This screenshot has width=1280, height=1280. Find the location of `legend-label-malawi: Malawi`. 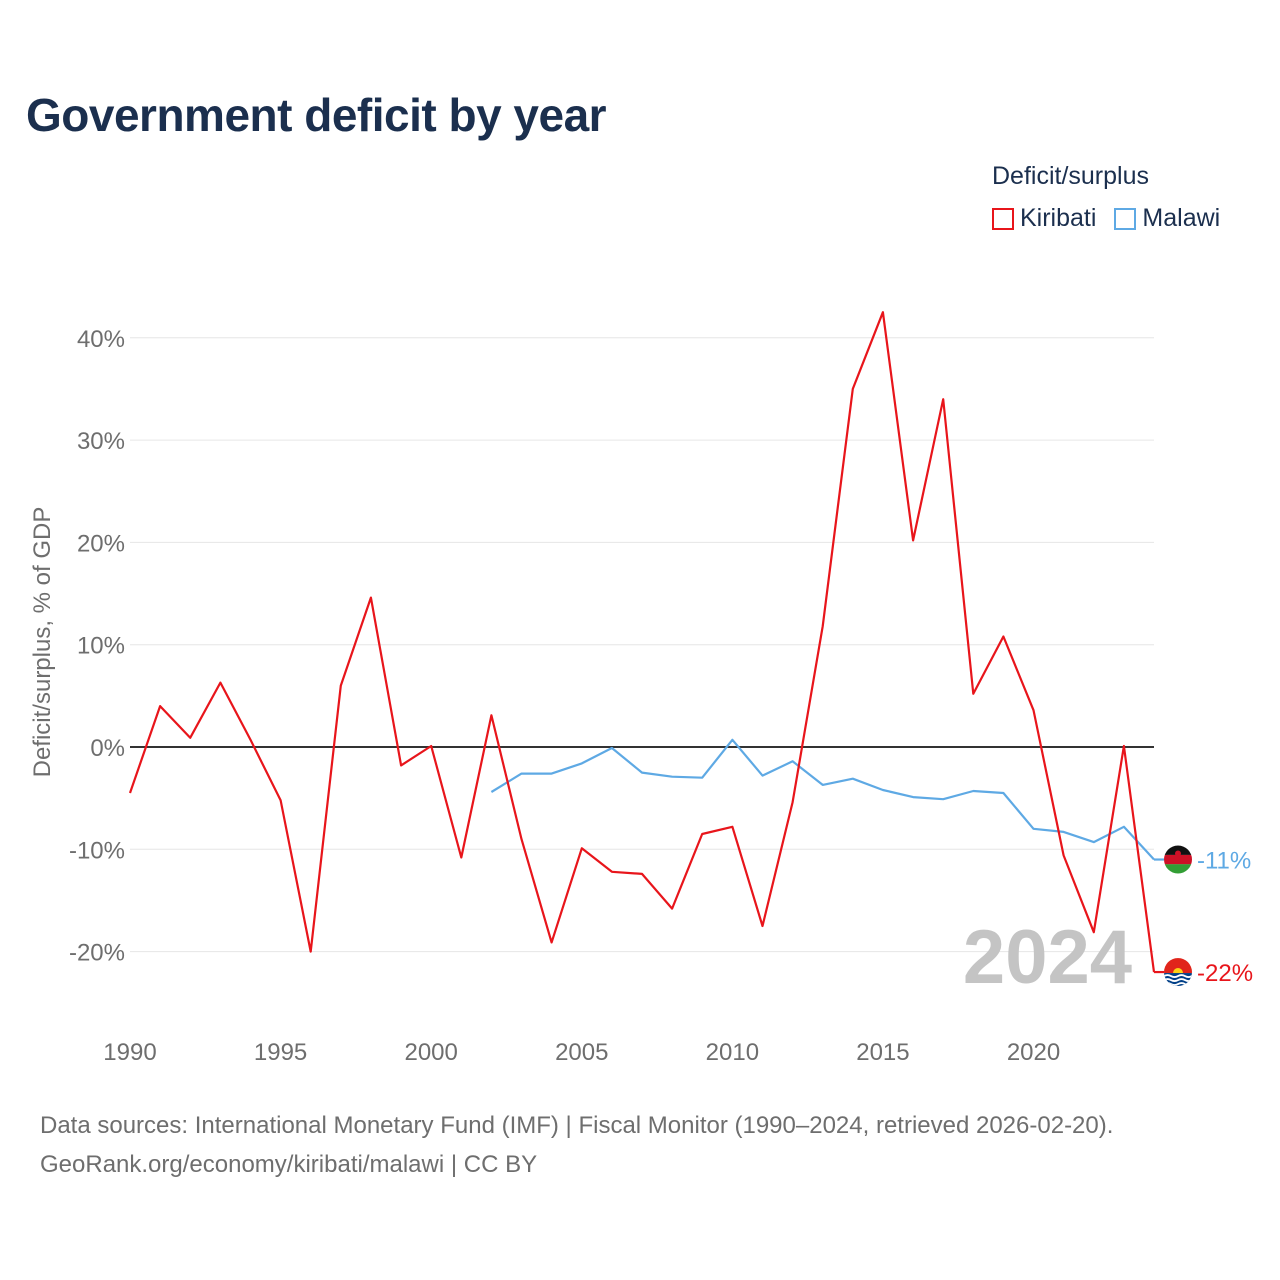

legend-label-malawi: Malawi is located at coordinates (1181, 218).